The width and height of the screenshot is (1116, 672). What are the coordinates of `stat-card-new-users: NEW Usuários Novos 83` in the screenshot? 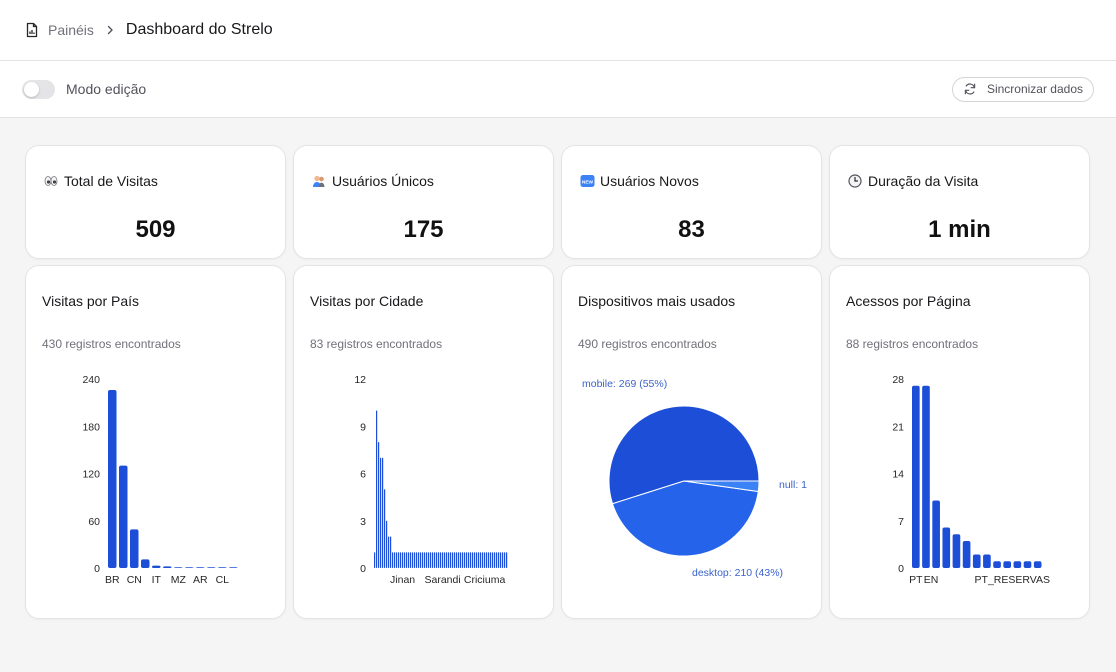 It's located at (691, 202).